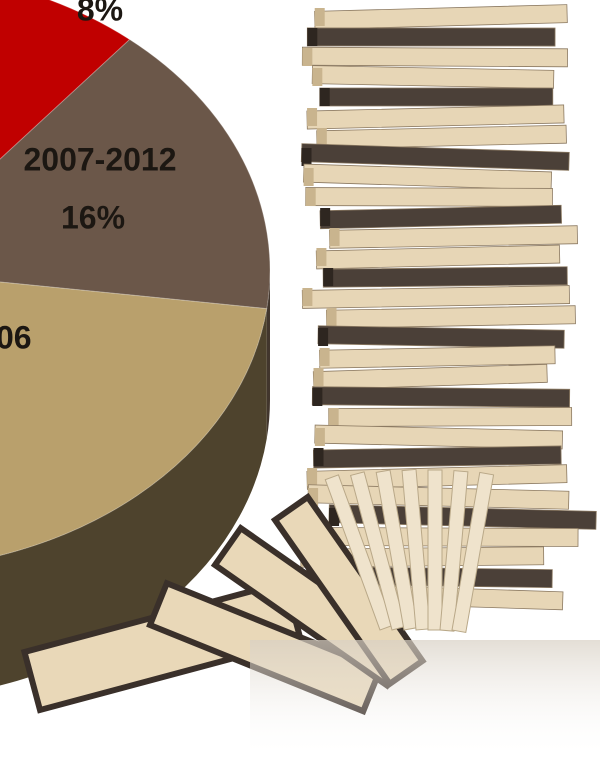 The height and width of the screenshot is (759, 610). What do you see at coordinates (88, 177) in the screenshot?
I see `labels: 8% 2007-2012 16% 06` at bounding box center [88, 177].